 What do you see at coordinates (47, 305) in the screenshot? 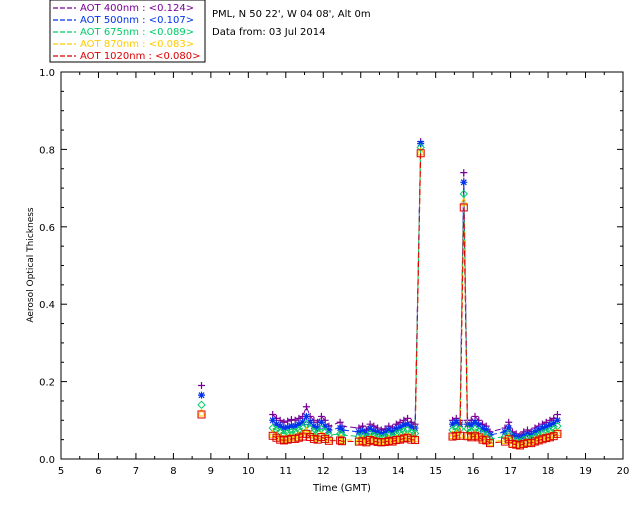
I see `y-tick-label: 0.4` at bounding box center [47, 305].